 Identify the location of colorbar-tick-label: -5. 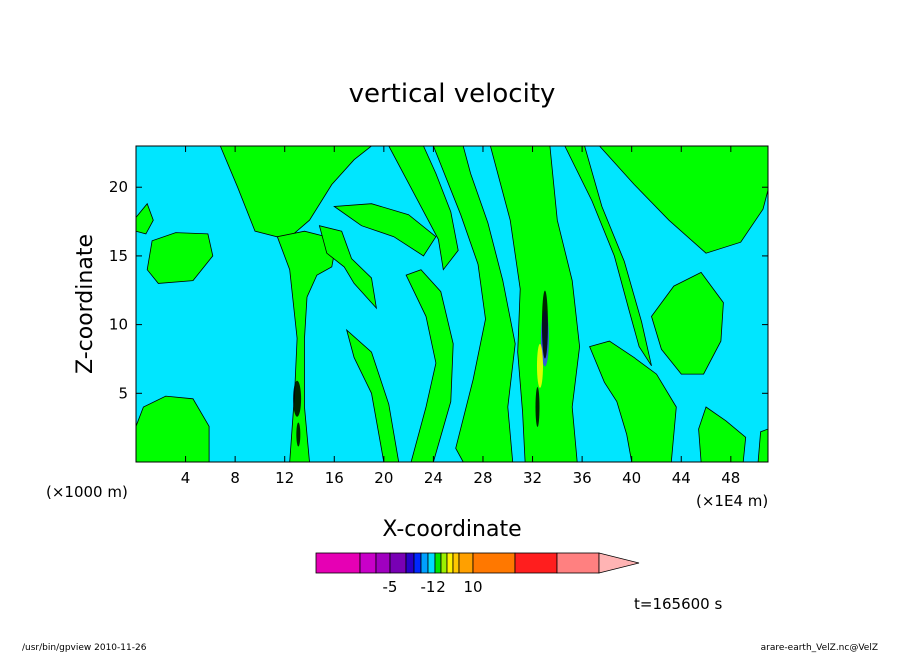
(390, 587).